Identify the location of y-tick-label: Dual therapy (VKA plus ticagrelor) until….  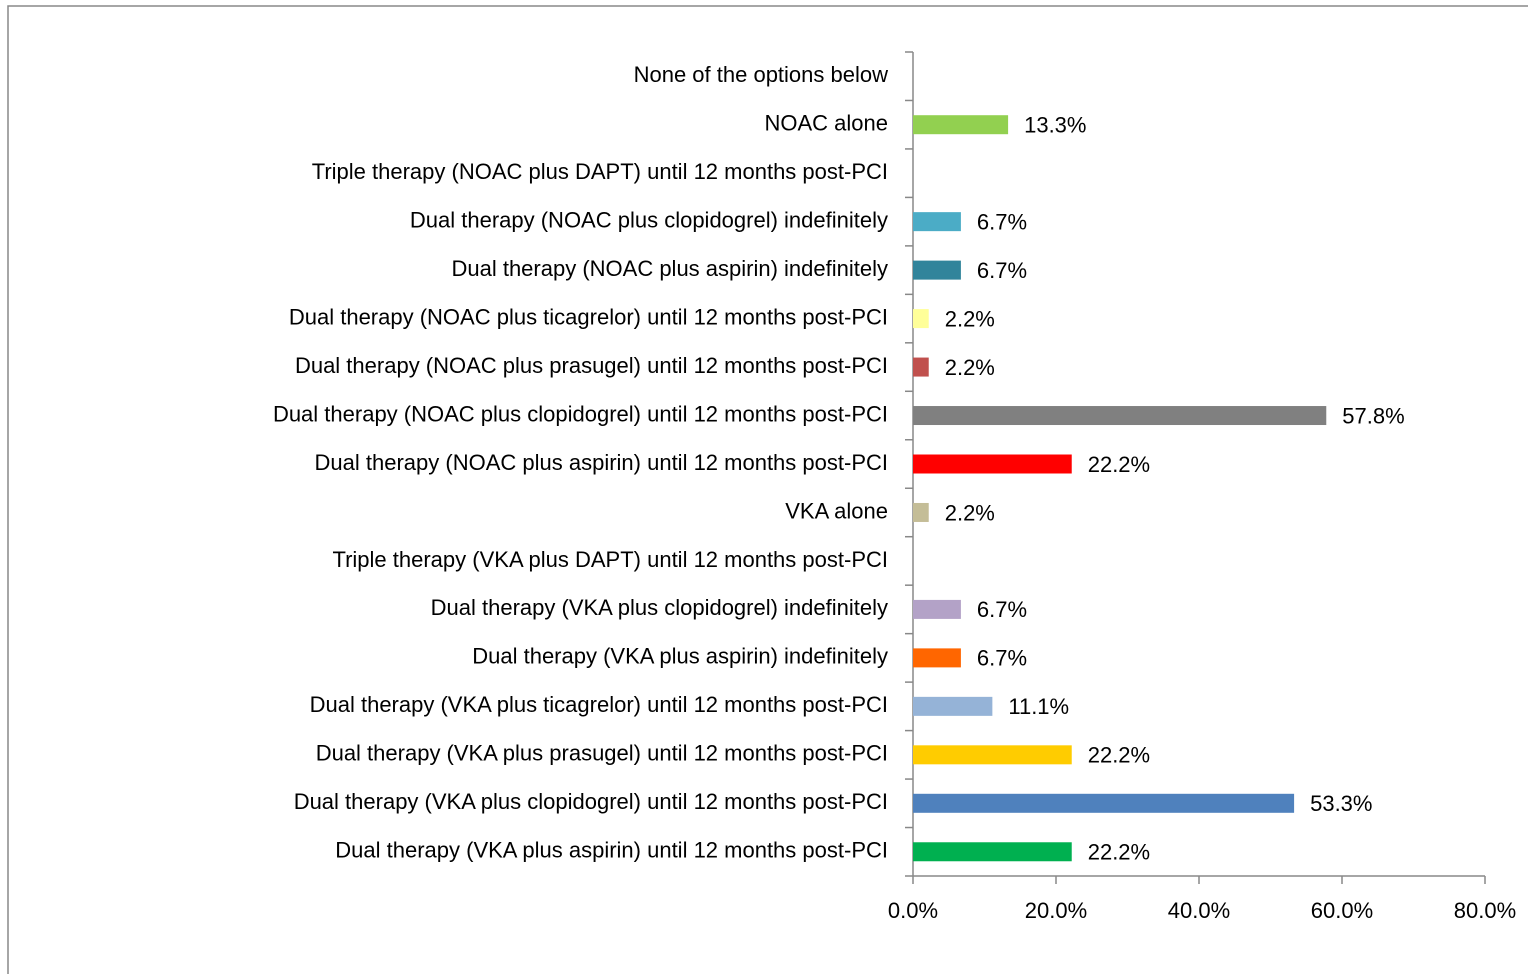
(599, 704).